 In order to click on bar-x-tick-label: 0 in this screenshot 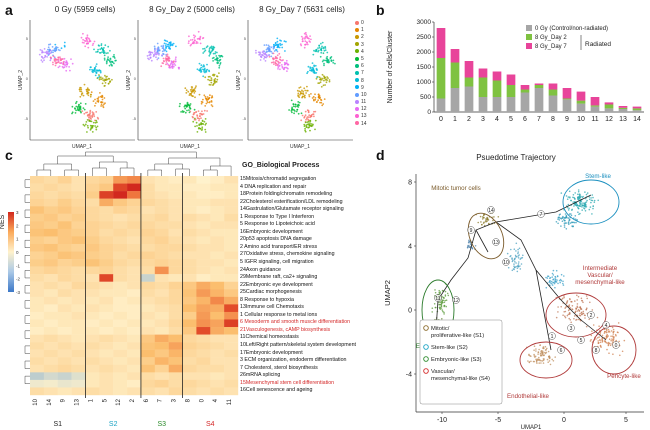, I will do `click(441, 119)`.